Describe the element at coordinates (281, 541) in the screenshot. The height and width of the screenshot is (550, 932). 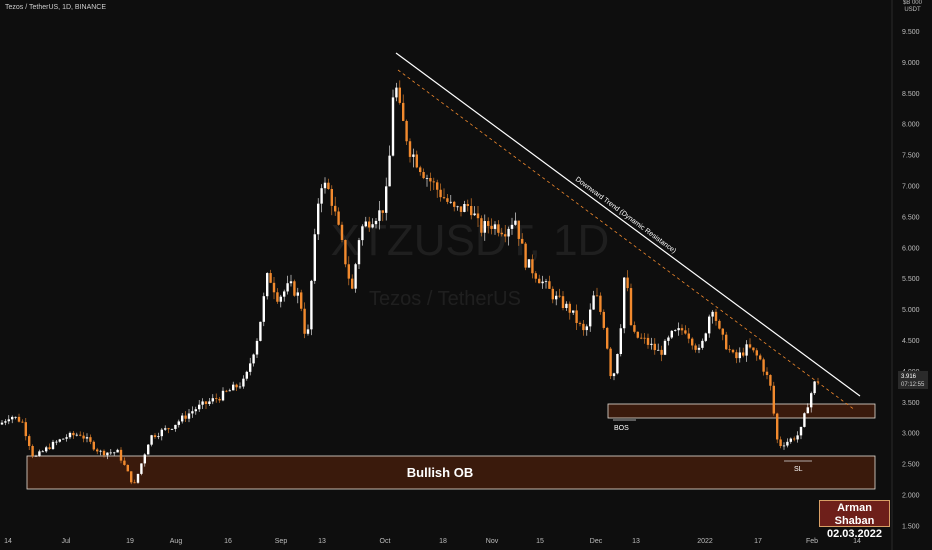
I see `x-tick-label: Sep` at that location.